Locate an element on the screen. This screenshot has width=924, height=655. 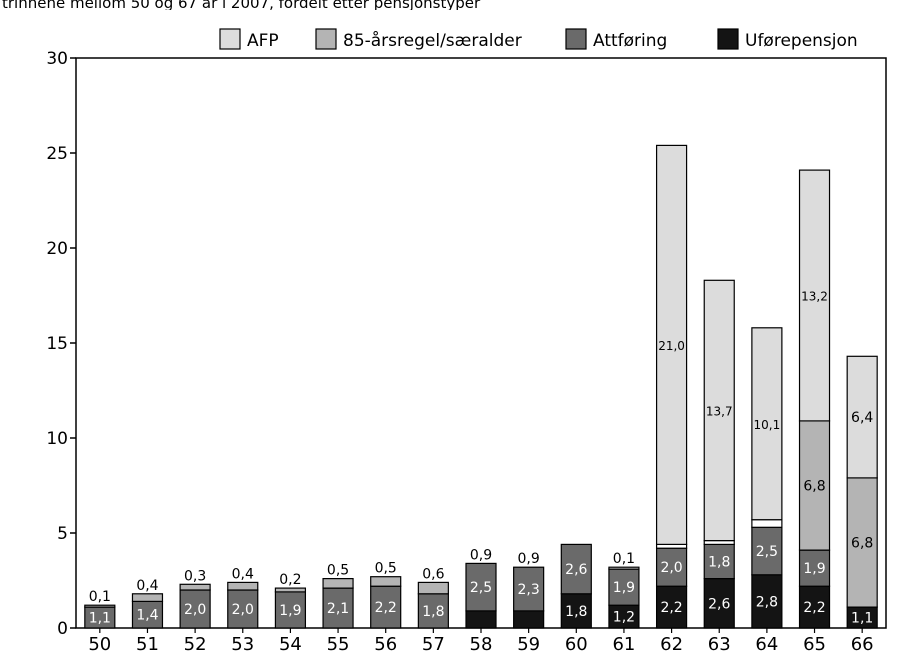
bar-group: 2,5 0,9 is located at coordinates (481, 588).